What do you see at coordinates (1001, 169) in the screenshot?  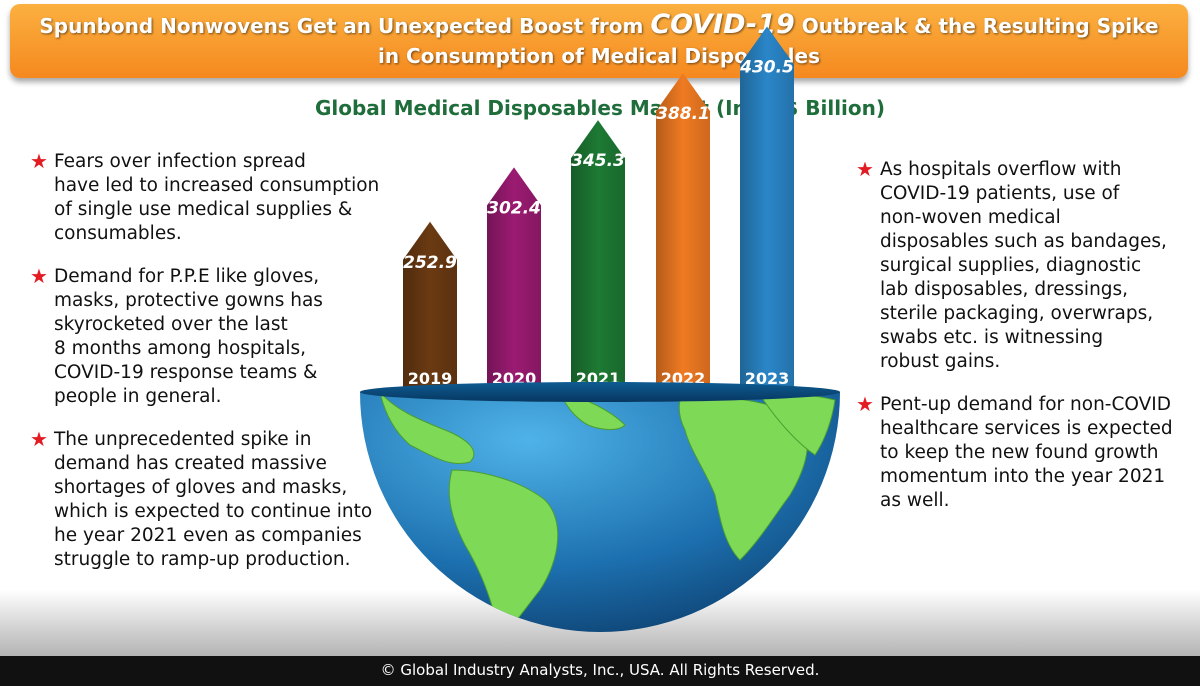 I see `bullet-text-line: As hospitals overflow with` at bounding box center [1001, 169].